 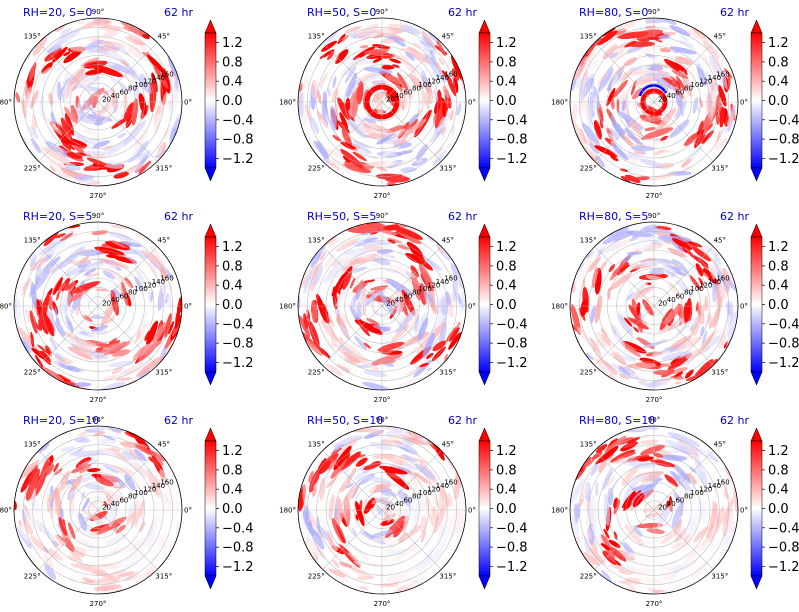 I want to click on colorbar-tick-label: −0.4, so click(x=512, y=528).